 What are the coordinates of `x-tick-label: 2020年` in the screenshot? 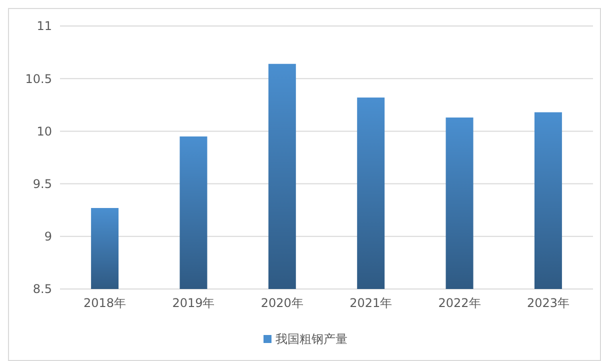 It's located at (282, 303).